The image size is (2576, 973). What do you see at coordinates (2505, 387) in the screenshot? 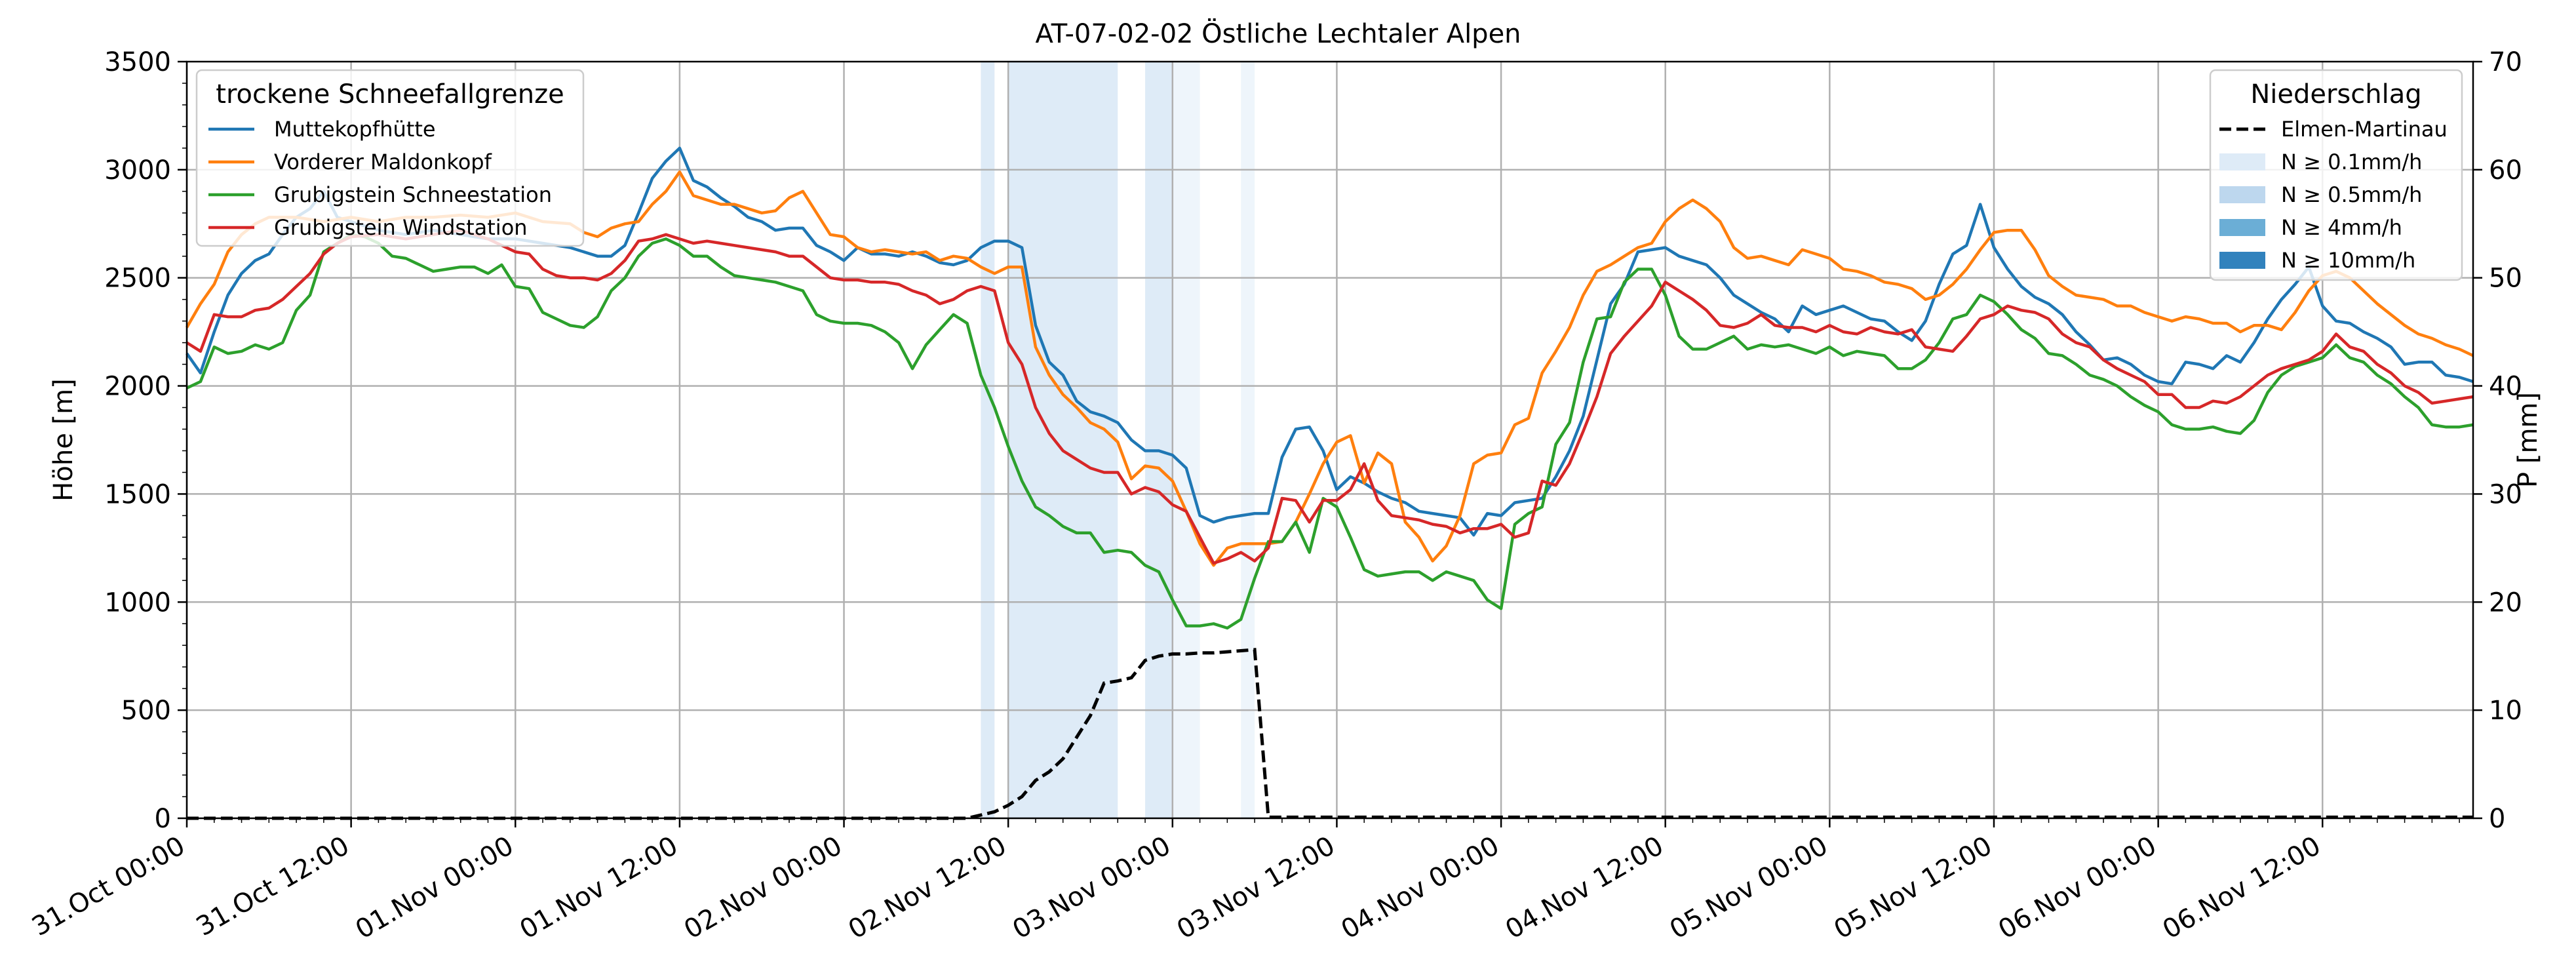
I see `y2-tick-label: 40` at bounding box center [2505, 387].